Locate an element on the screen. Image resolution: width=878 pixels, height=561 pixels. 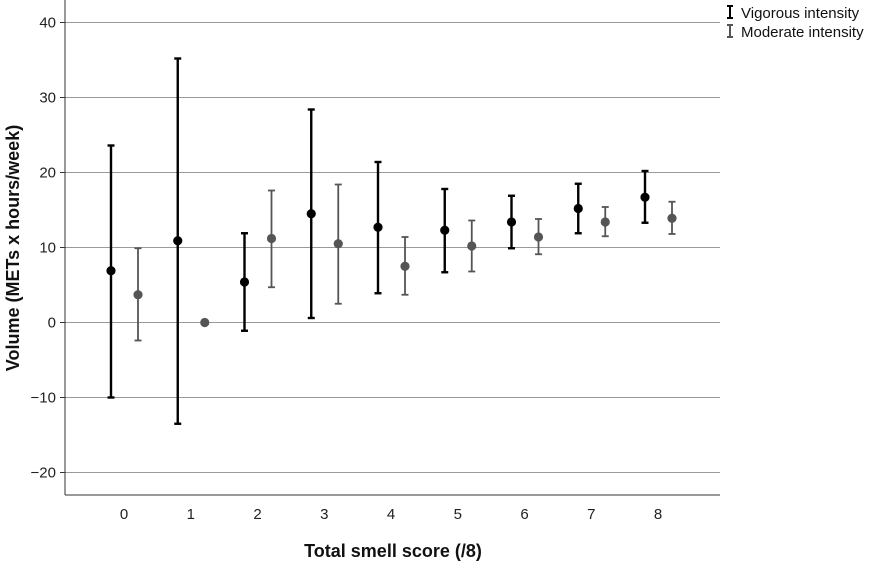
y-tick-label: 10 is located at coordinates (47, 248).